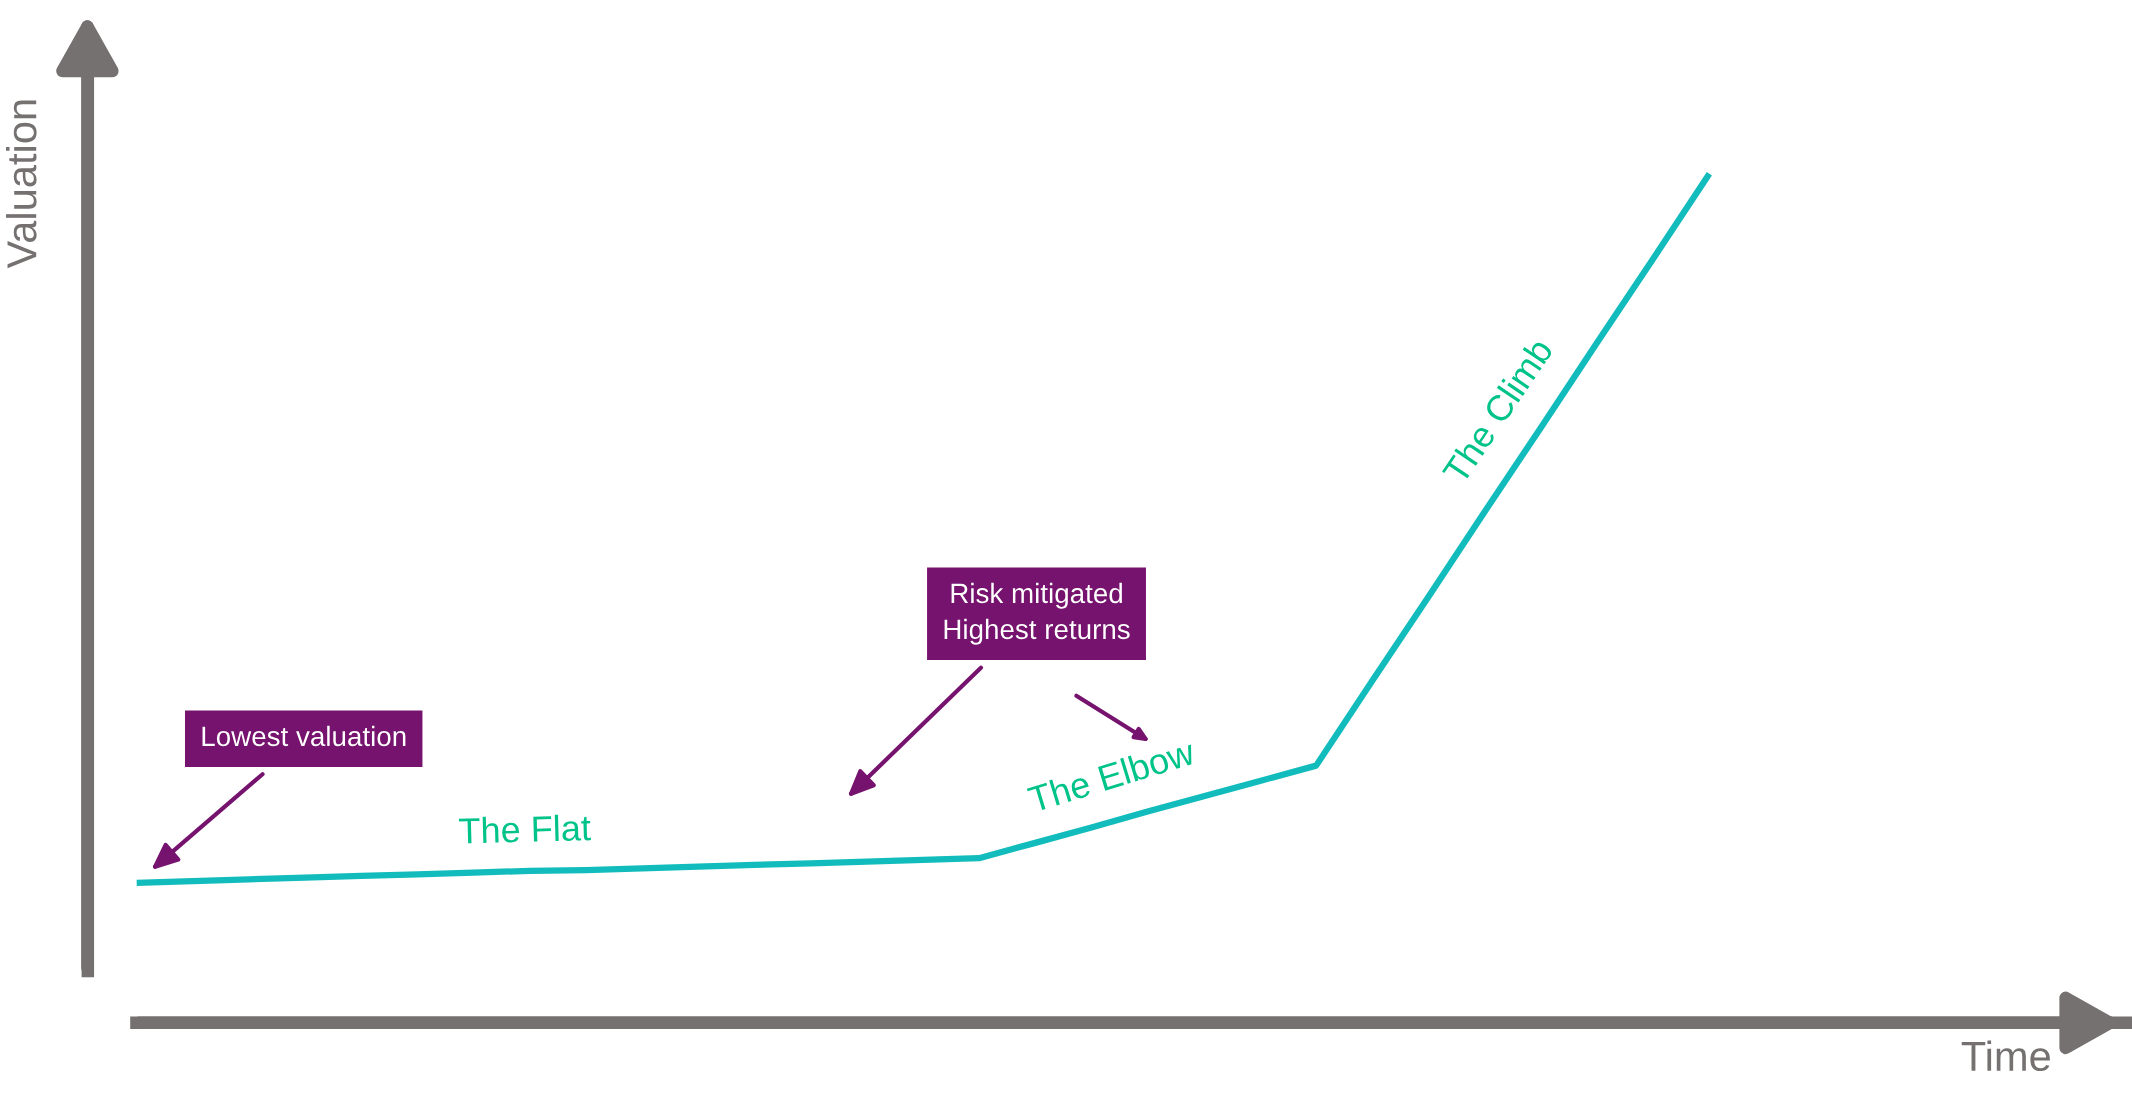  I want to click on y-axis-title: Valuation, so click(21, 184).